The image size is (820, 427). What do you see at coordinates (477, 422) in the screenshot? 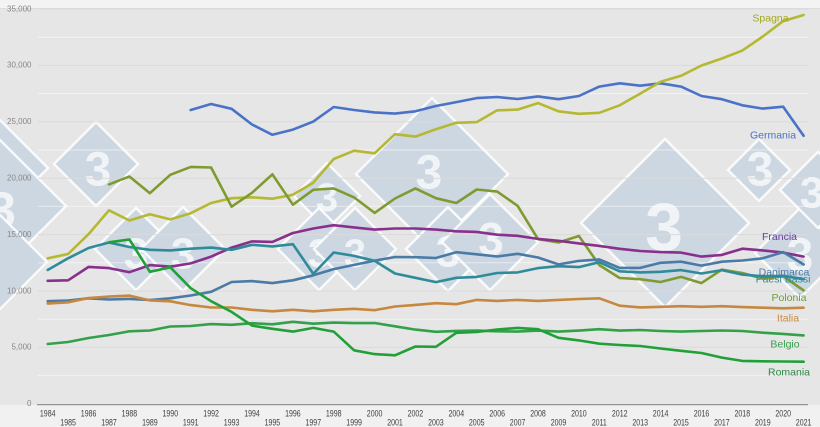
I see `svg-text: 2005` at bounding box center [477, 422].